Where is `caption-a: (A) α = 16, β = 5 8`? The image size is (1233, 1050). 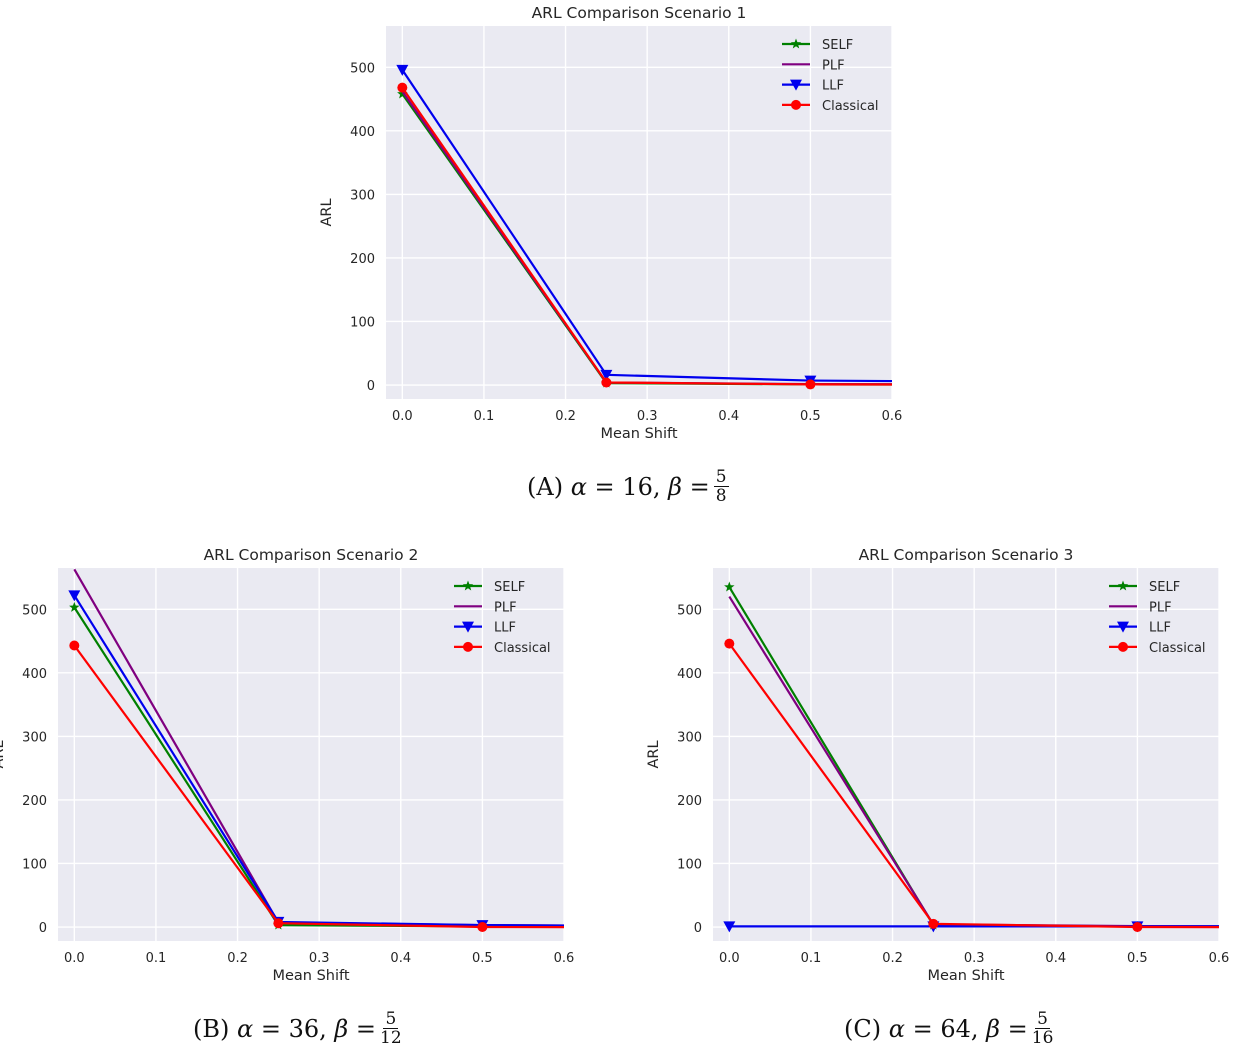
caption-a: (A) α = 16, β = 5 8 is located at coordinates (628, 486).